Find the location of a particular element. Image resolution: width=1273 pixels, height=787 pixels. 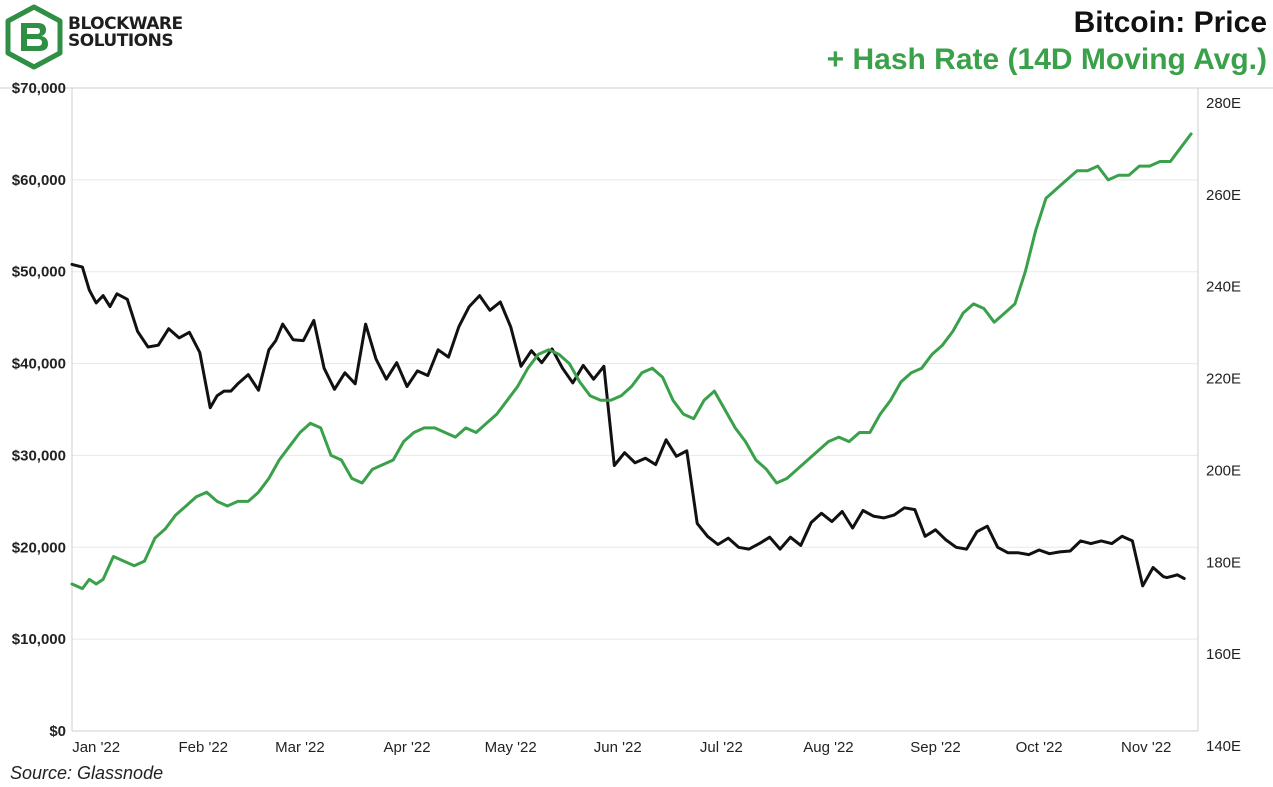

logo-hexagon is located at coordinates (34, 37).